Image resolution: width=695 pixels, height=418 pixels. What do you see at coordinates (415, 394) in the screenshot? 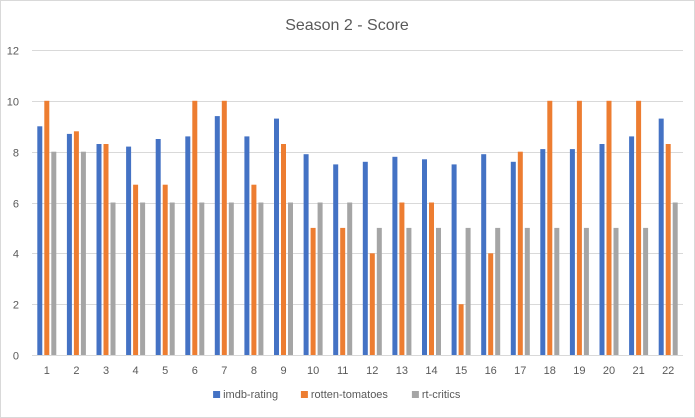
I see `legend-swatch-rt-critics` at bounding box center [415, 394].